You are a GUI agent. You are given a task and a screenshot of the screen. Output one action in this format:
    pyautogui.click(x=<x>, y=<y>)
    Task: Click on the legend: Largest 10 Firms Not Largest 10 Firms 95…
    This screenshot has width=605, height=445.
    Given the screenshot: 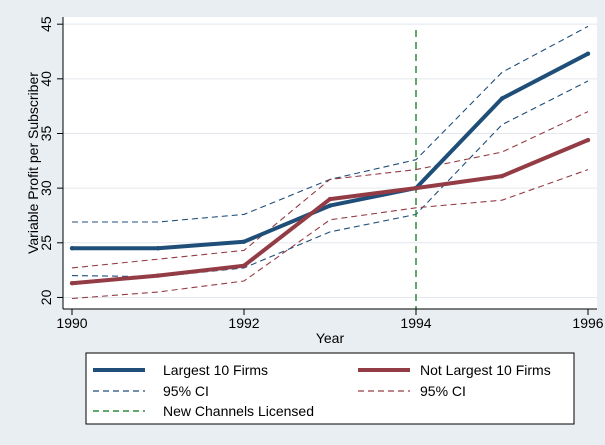 What is the action you would take?
    pyautogui.click(x=330, y=388)
    